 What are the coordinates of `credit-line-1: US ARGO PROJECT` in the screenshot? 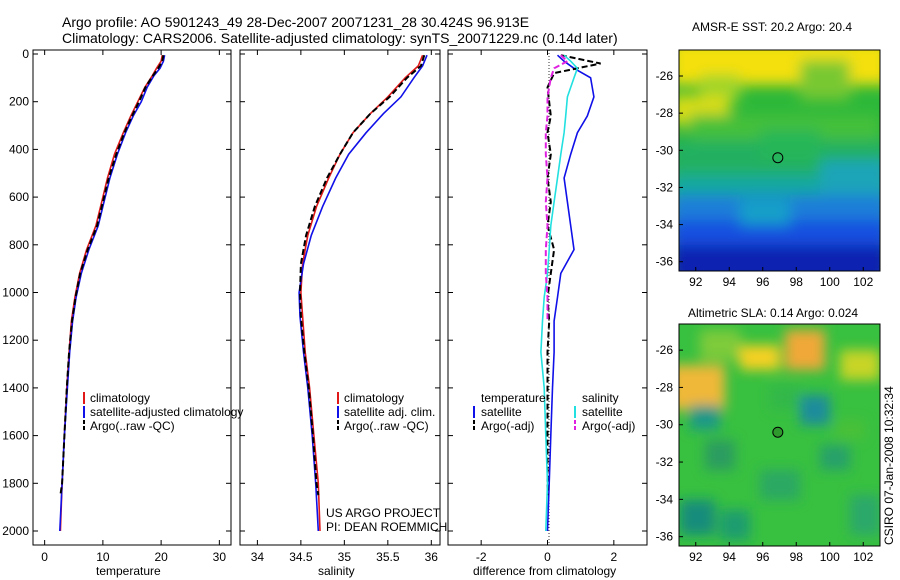 It's located at (383, 513).